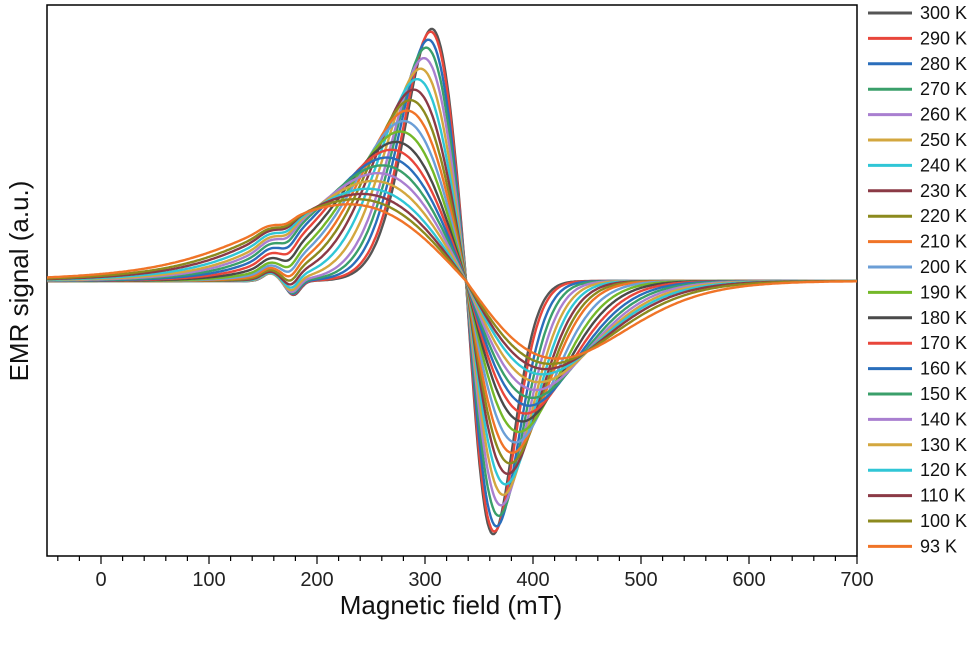  I want to click on legend-label: 180 K, so click(943, 318).